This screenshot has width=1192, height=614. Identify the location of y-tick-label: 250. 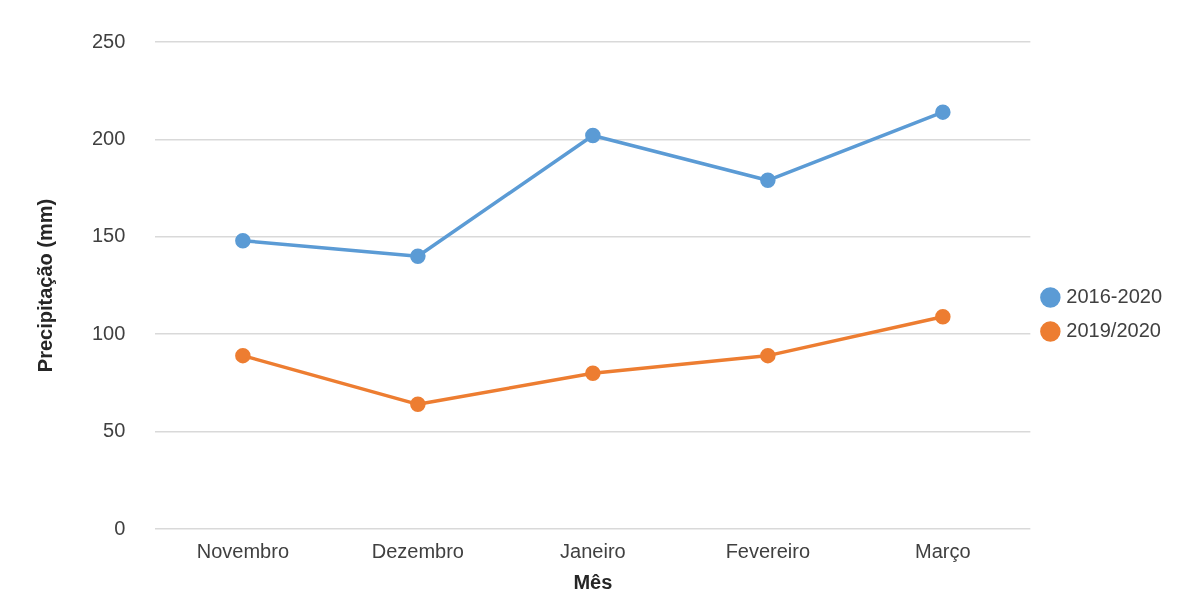
(108, 40).